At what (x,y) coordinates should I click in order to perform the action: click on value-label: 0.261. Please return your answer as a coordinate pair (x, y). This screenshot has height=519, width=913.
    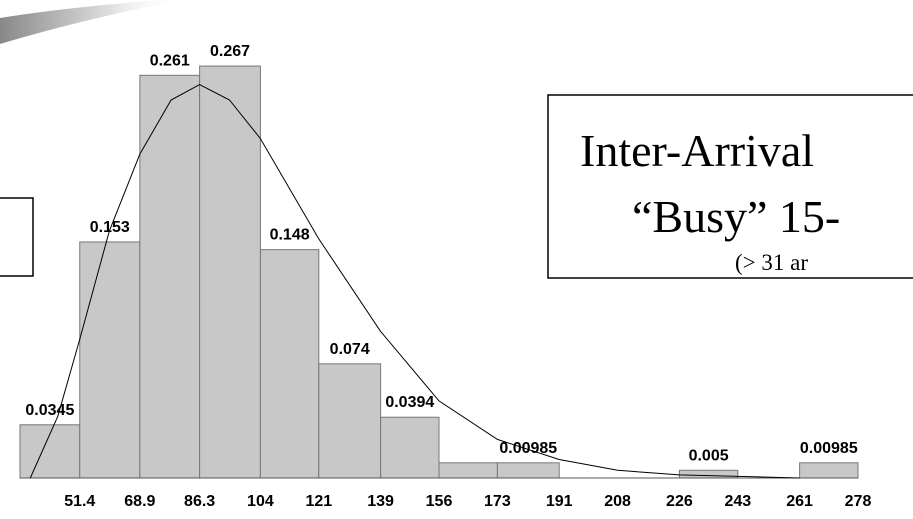
    Looking at the image, I should click on (170, 60).